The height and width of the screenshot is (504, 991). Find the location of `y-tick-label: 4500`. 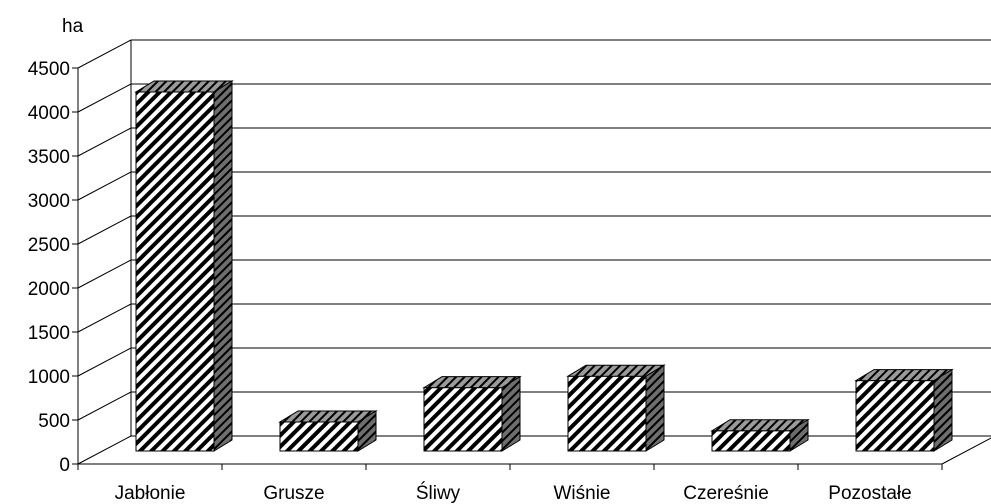

y-tick-label: 4500 is located at coordinates (49, 69).